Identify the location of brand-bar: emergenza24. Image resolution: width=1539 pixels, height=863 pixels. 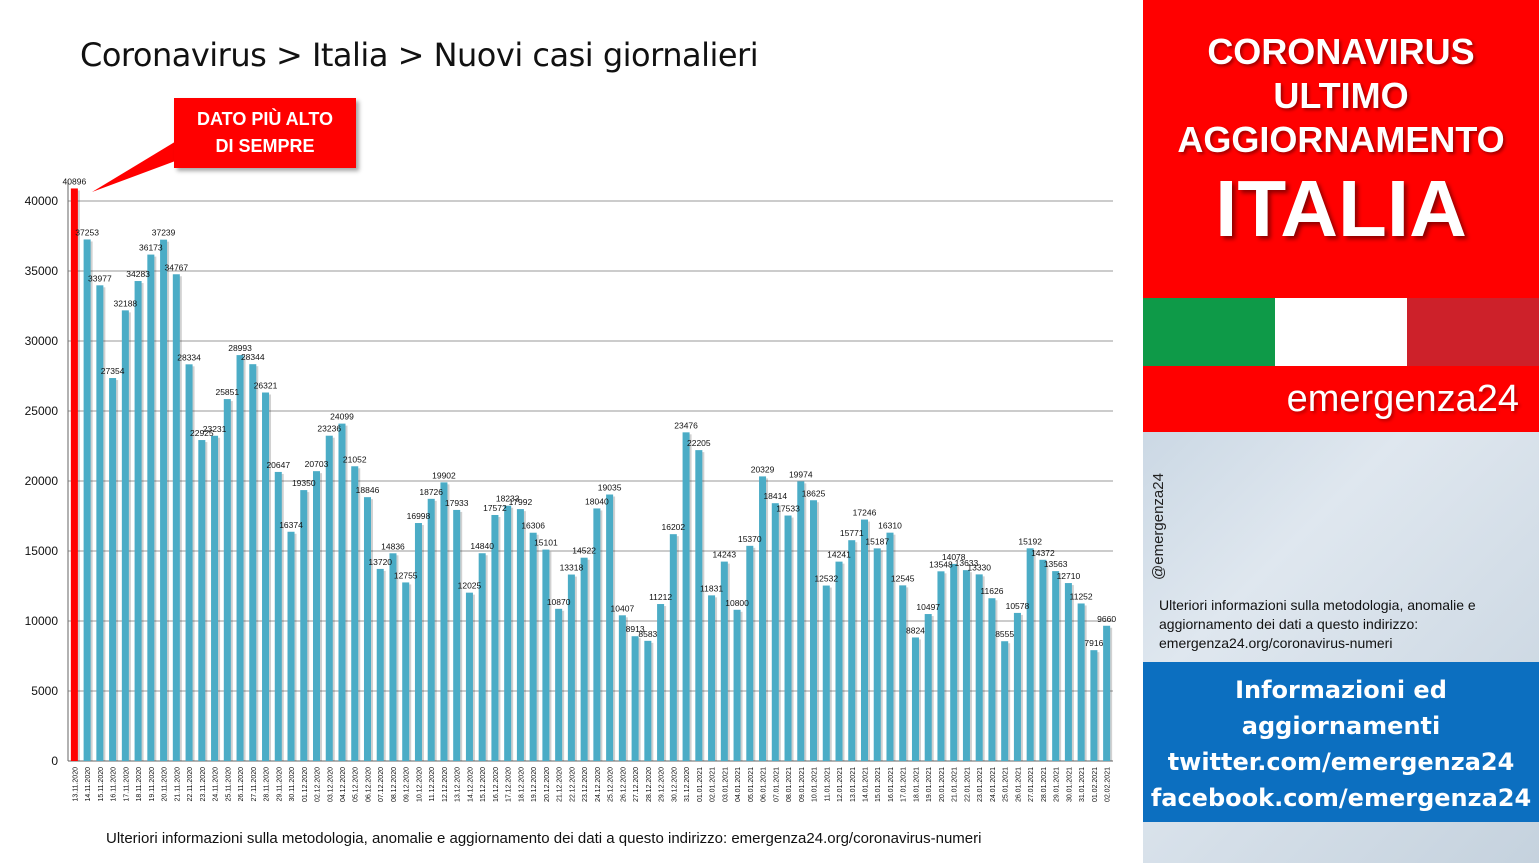
(1341, 399).